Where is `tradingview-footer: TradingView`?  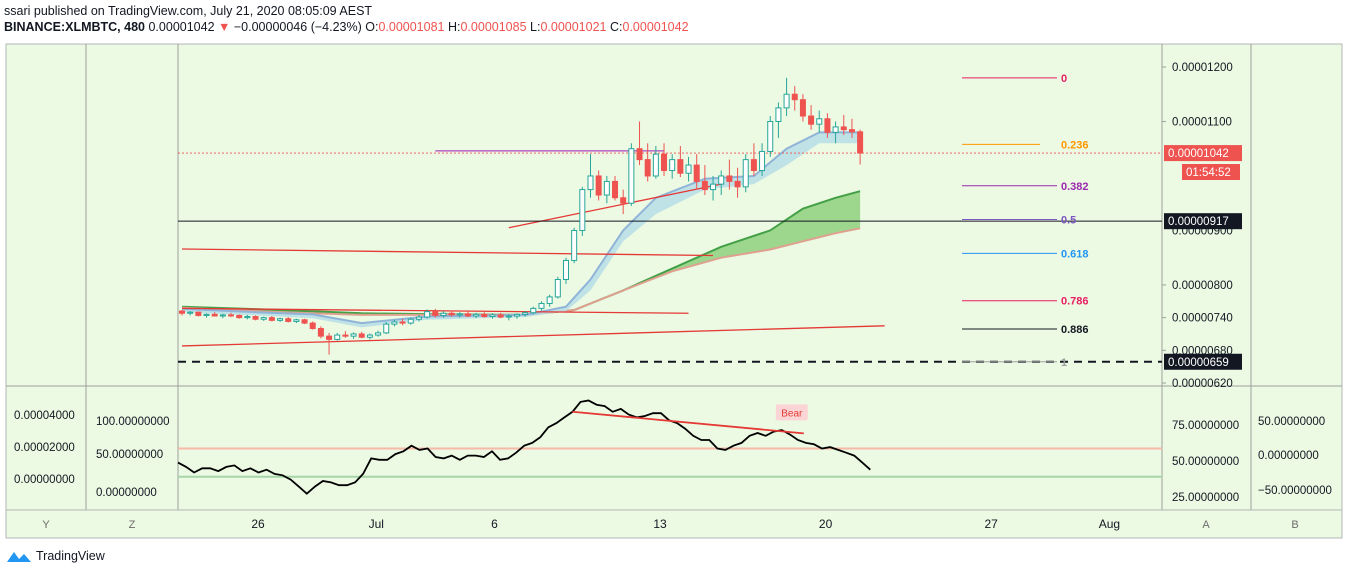 tradingview-footer: TradingView is located at coordinates (55, 556).